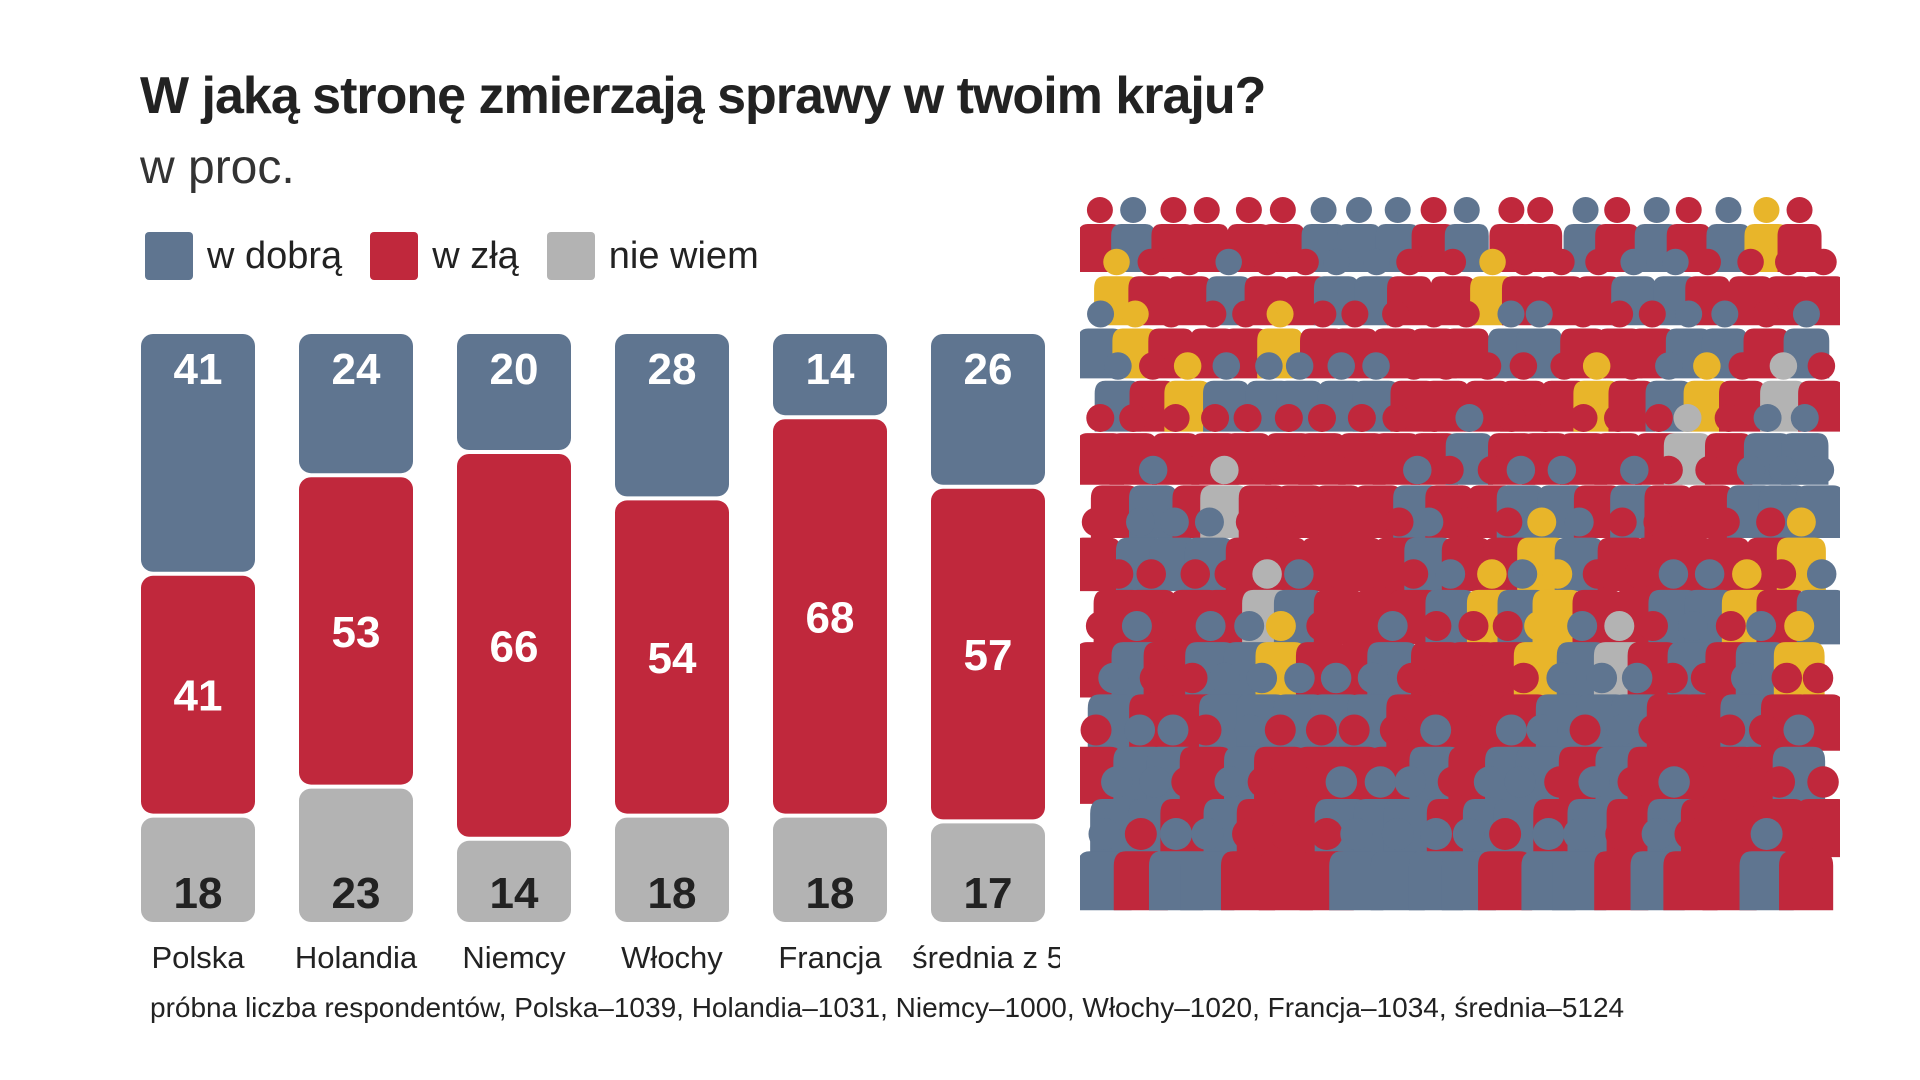 The height and width of the screenshot is (1080, 1920). What do you see at coordinates (514, 893) in the screenshot?
I see `data-label-unknown-2: 14` at bounding box center [514, 893].